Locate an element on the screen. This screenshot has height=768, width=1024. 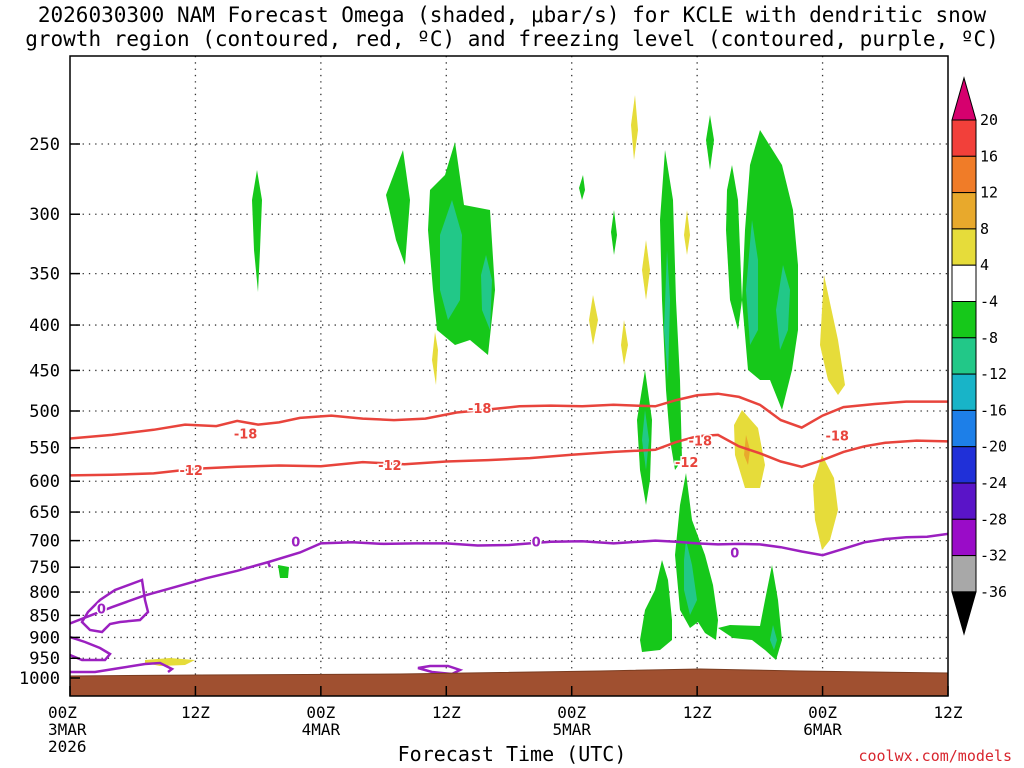
colorbar-arrow-top is located at coordinates (964, 98).